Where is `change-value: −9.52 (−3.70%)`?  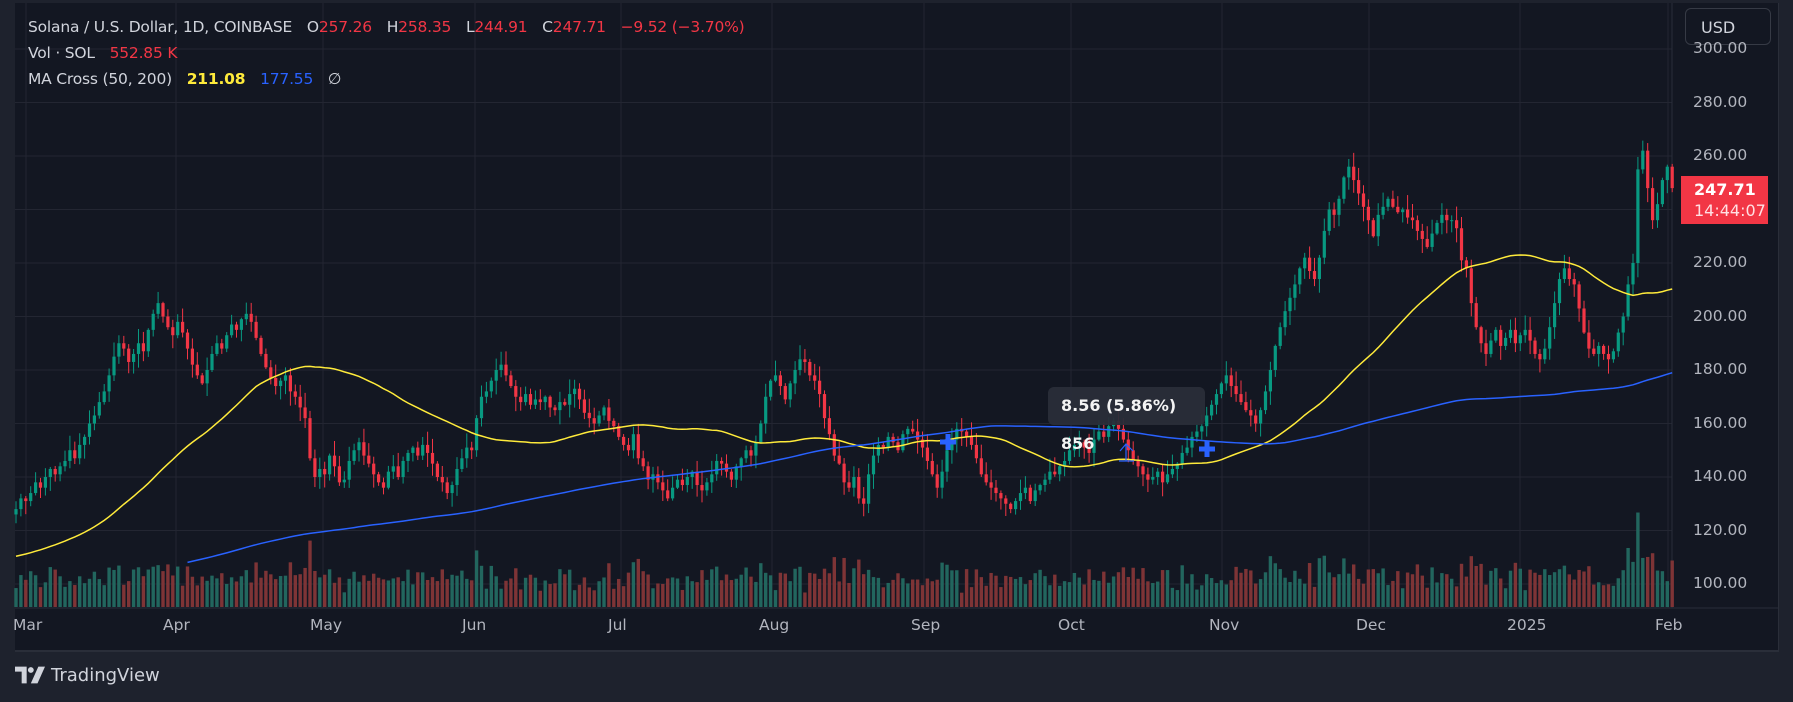 change-value: −9.52 (−3.70%) is located at coordinates (682, 27).